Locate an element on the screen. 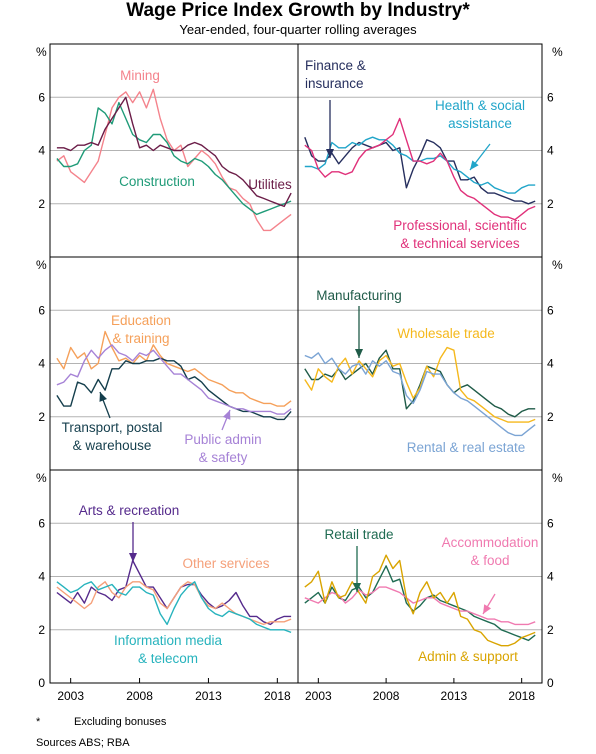  series-annotation: Construction is located at coordinates (157, 181).